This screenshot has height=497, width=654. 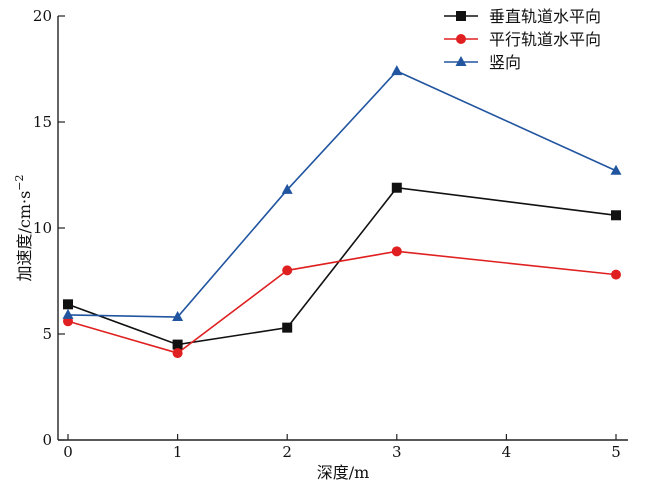 I want to click on x-tick-label: 1, so click(x=178, y=452).